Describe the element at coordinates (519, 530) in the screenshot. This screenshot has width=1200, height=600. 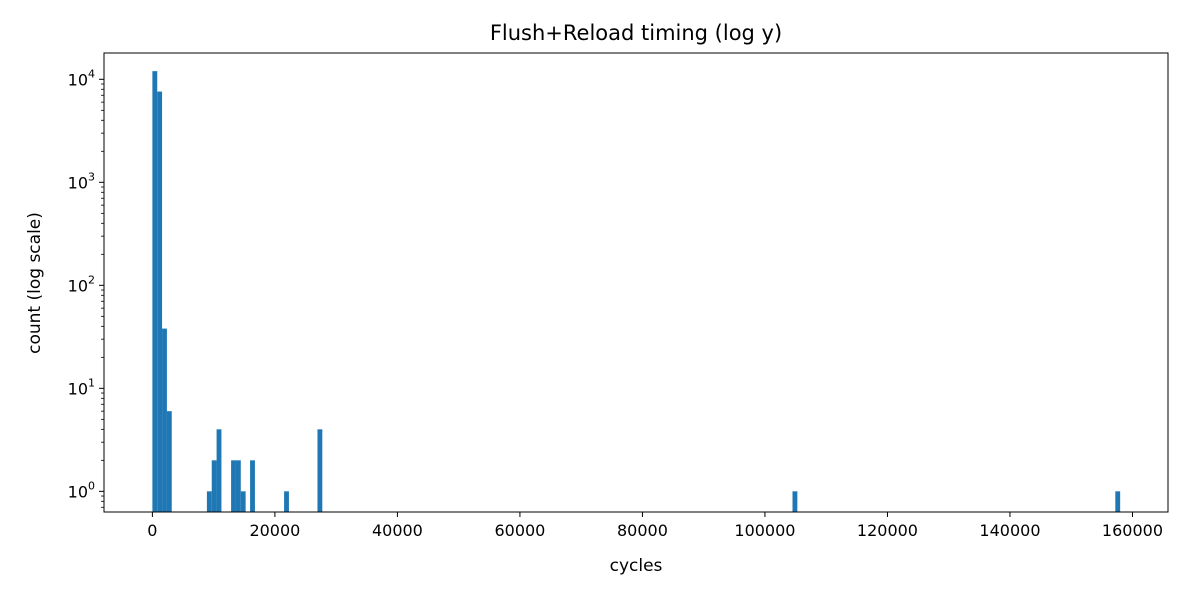
I see `x-tick-label: 60000` at that location.